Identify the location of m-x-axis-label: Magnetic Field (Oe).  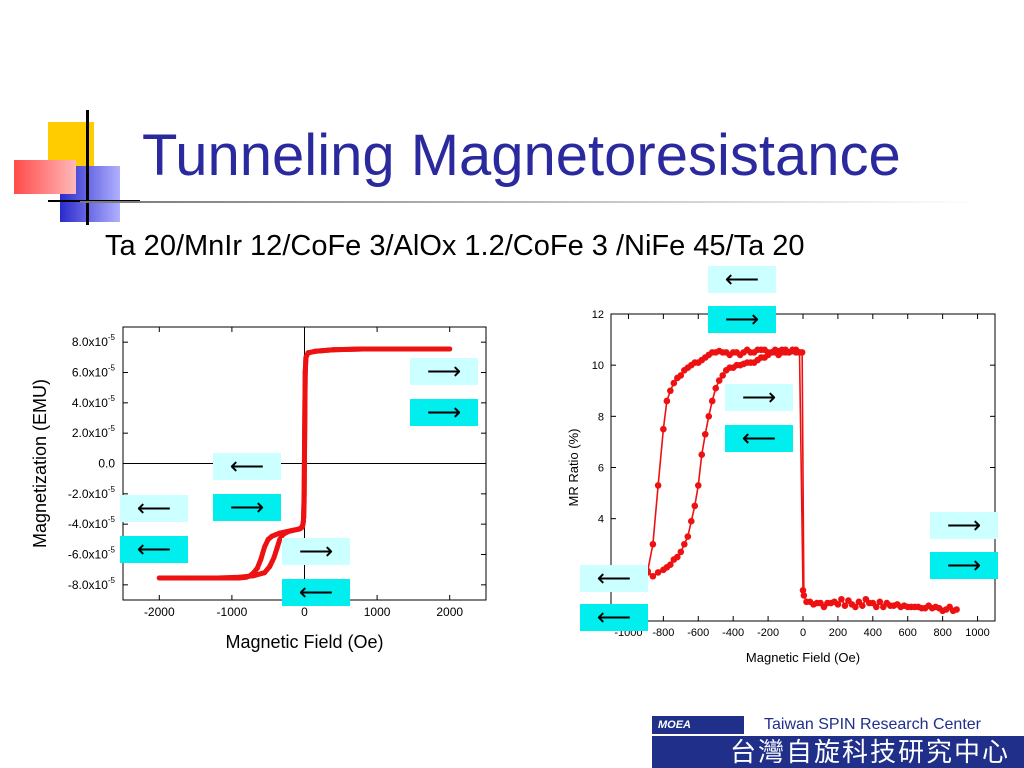
(304, 642).